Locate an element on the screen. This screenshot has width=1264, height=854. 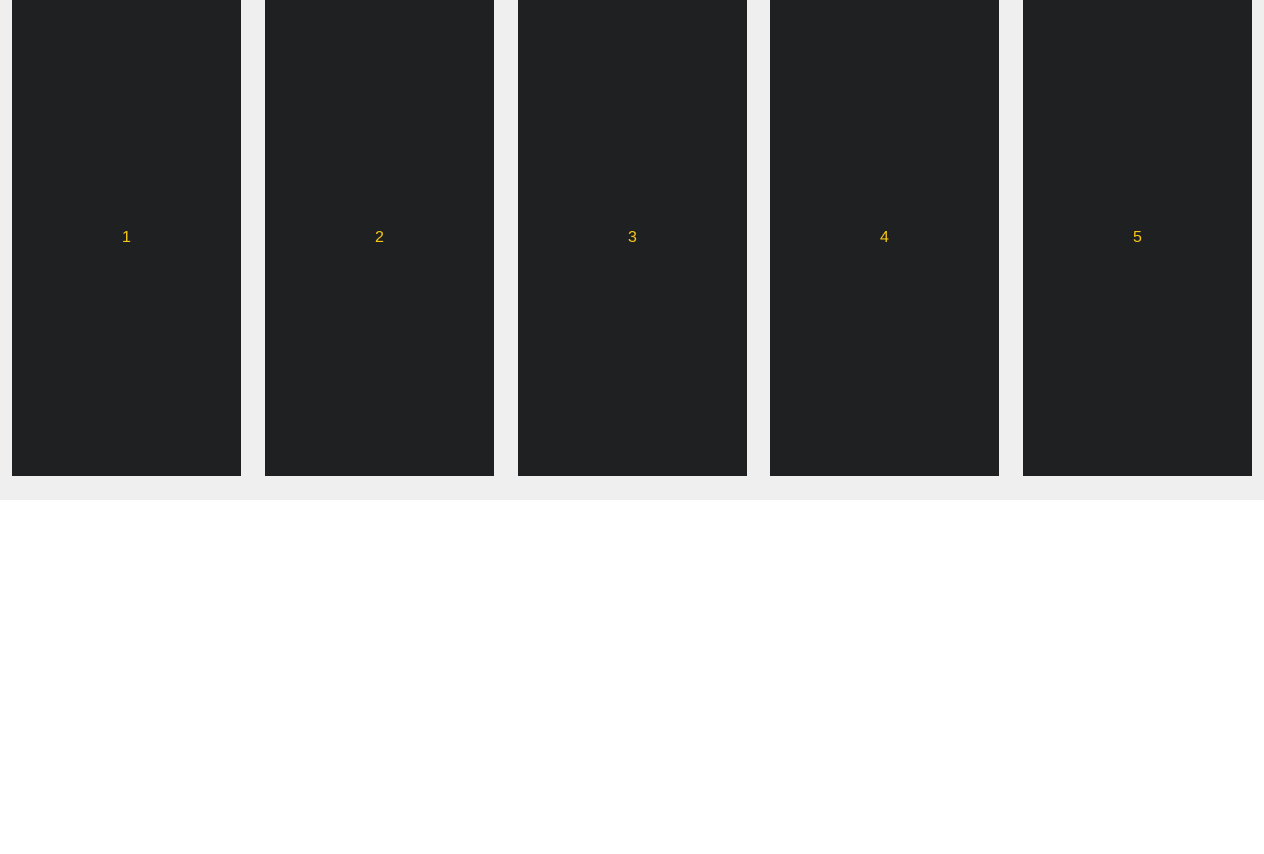
panel-5: 5 is located at coordinates (1137, 238).